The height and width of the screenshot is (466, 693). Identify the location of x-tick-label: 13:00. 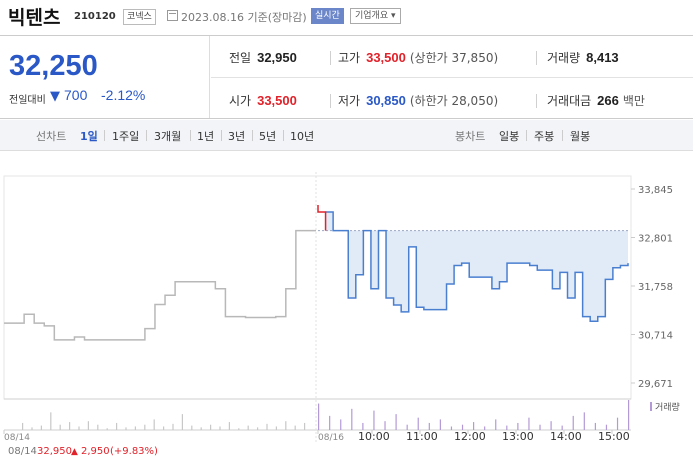
(518, 436).